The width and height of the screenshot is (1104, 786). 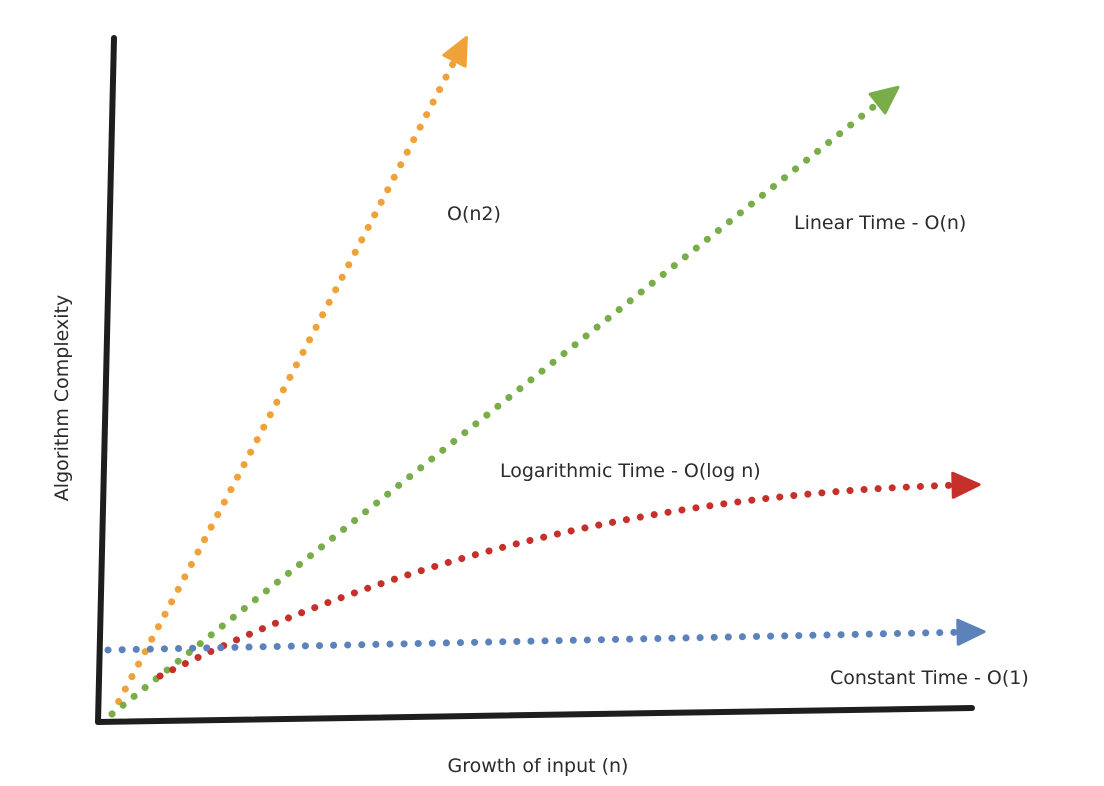 I want to click on label-linear: Linear Time - O(n), so click(x=880, y=223).